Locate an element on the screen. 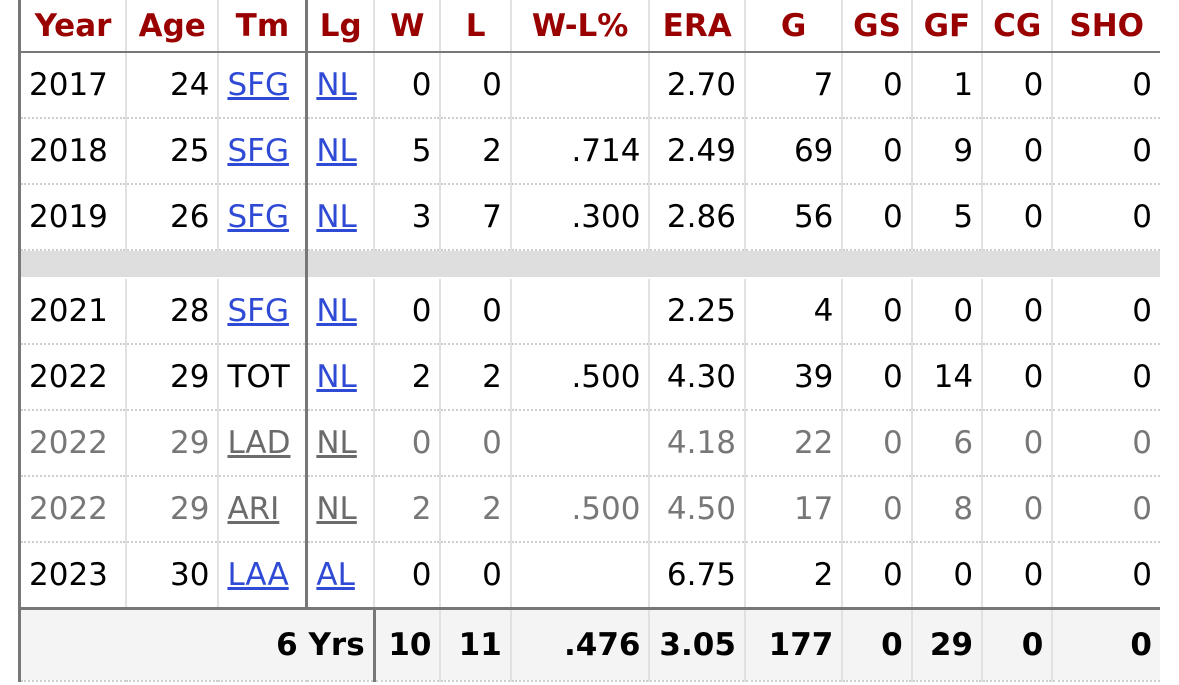  column-header-games: G is located at coordinates (793, 26).